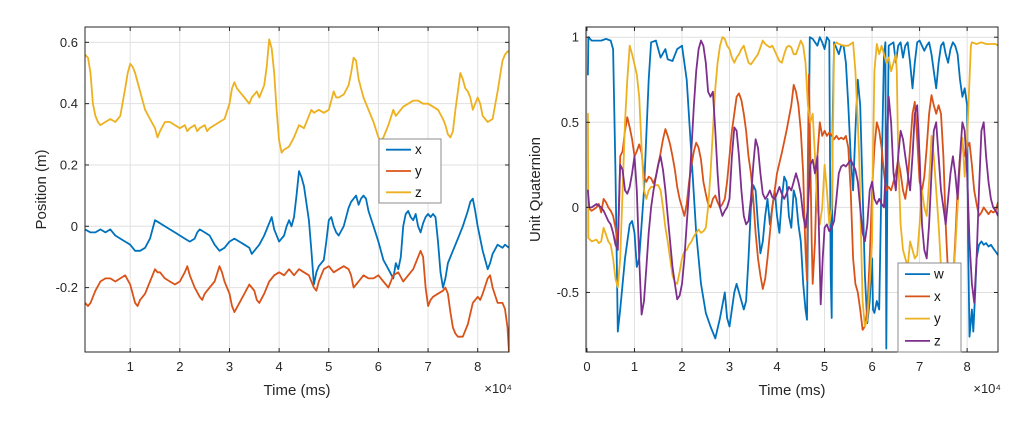 The height and width of the screenshot is (426, 1033). What do you see at coordinates (69, 42) in the screenshot?
I see `y-tick-label: 0.6` at bounding box center [69, 42].